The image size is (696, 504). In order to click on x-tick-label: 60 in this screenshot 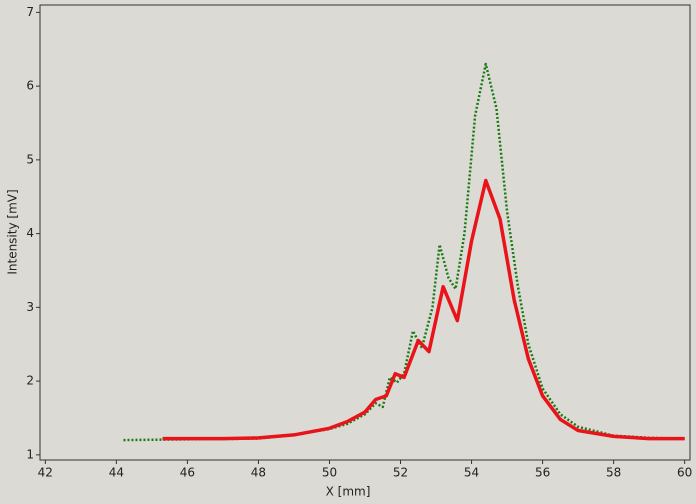, I will do `click(684, 473)`.